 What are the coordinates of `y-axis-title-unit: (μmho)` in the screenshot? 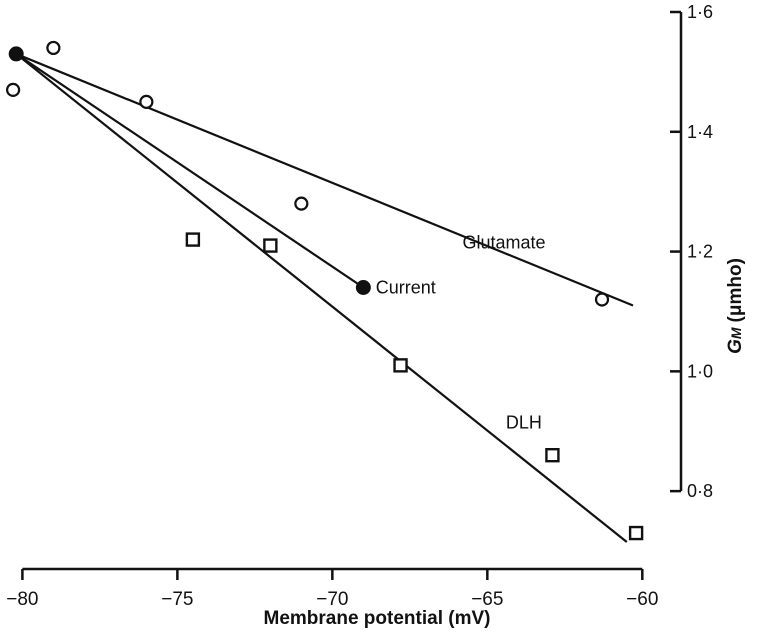 It's located at (735, 290).